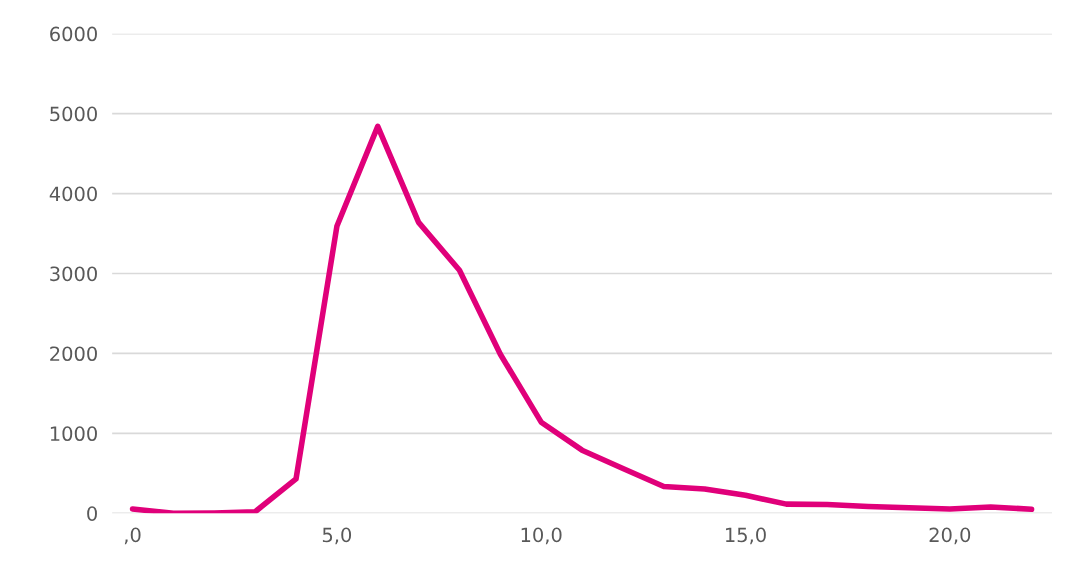 The width and height of the screenshot is (1068, 561). Describe the element at coordinates (92, 513) in the screenshot. I see `y-tick-label: 0` at that location.